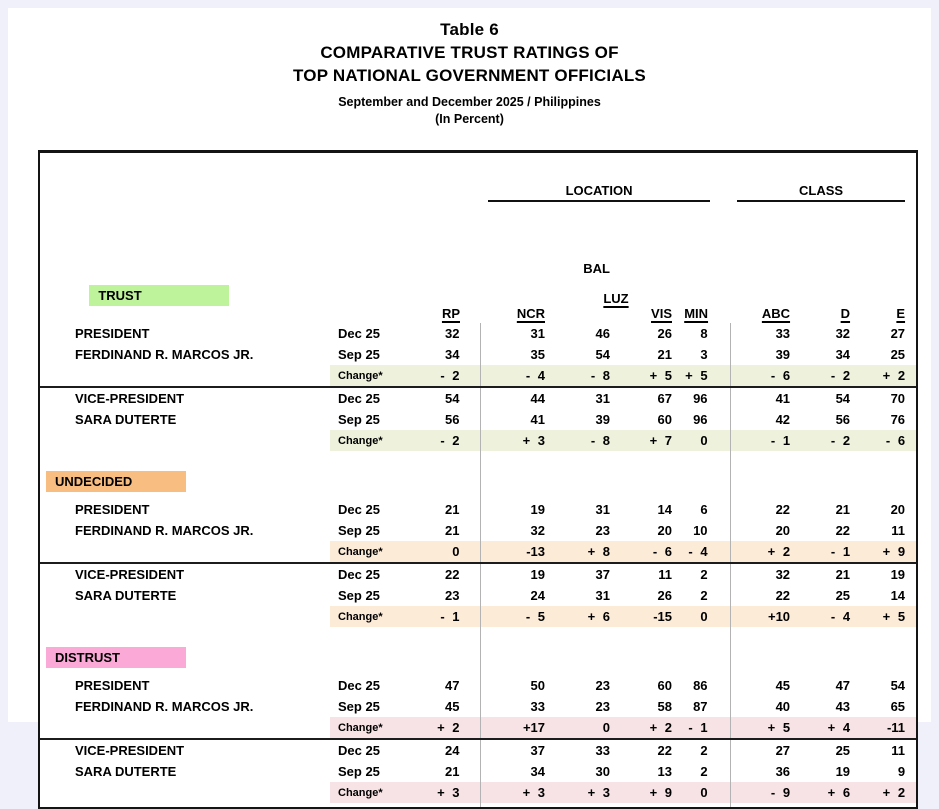  What do you see at coordinates (707, 530) in the screenshot?
I see `value-cell: 10` at bounding box center [707, 530].